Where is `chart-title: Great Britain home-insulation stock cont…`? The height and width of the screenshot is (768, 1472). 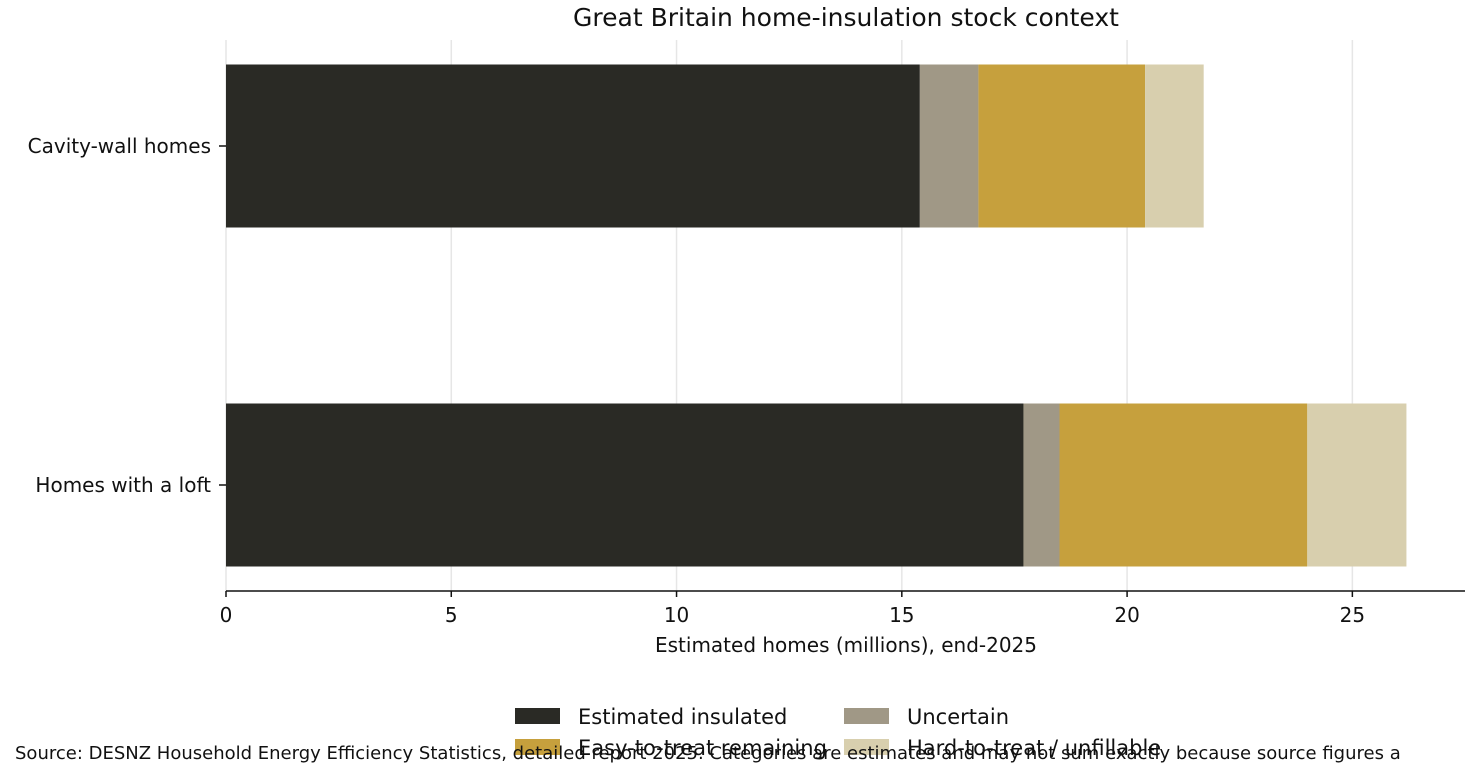 chart-title: Great Britain home-insulation stock cont… is located at coordinates (846, 17).